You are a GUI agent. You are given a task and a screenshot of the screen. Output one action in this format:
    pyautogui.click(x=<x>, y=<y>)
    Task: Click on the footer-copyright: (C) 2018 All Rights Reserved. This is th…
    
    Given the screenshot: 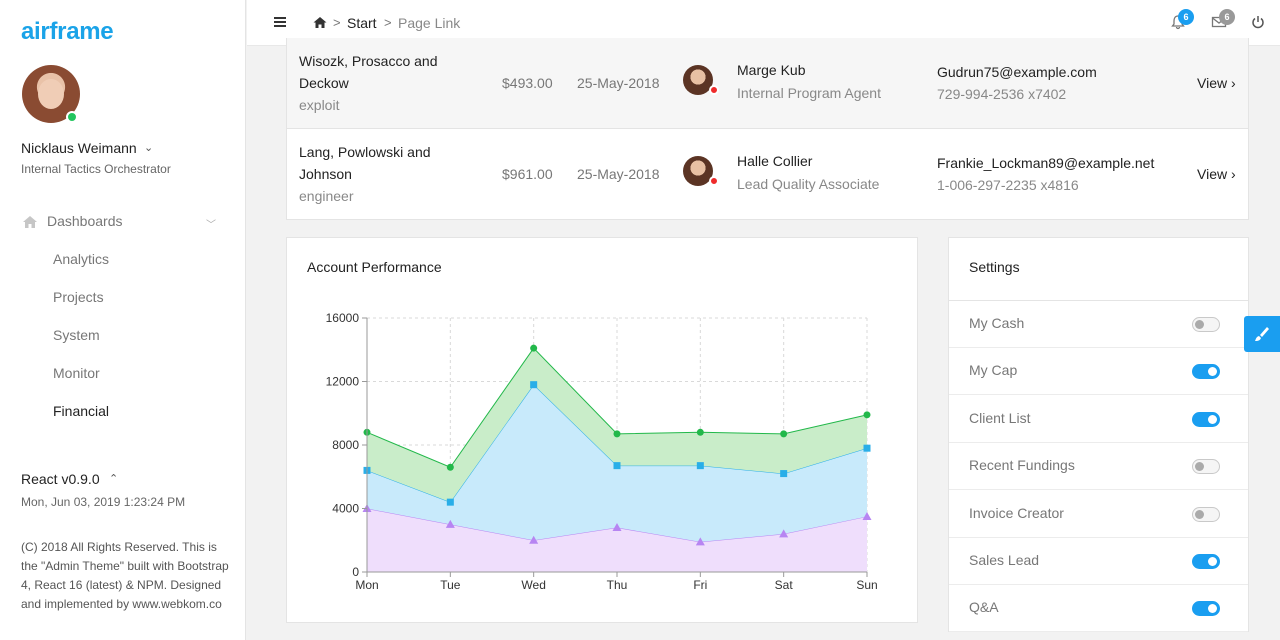 What is the action you would take?
    pyautogui.click(x=125, y=575)
    